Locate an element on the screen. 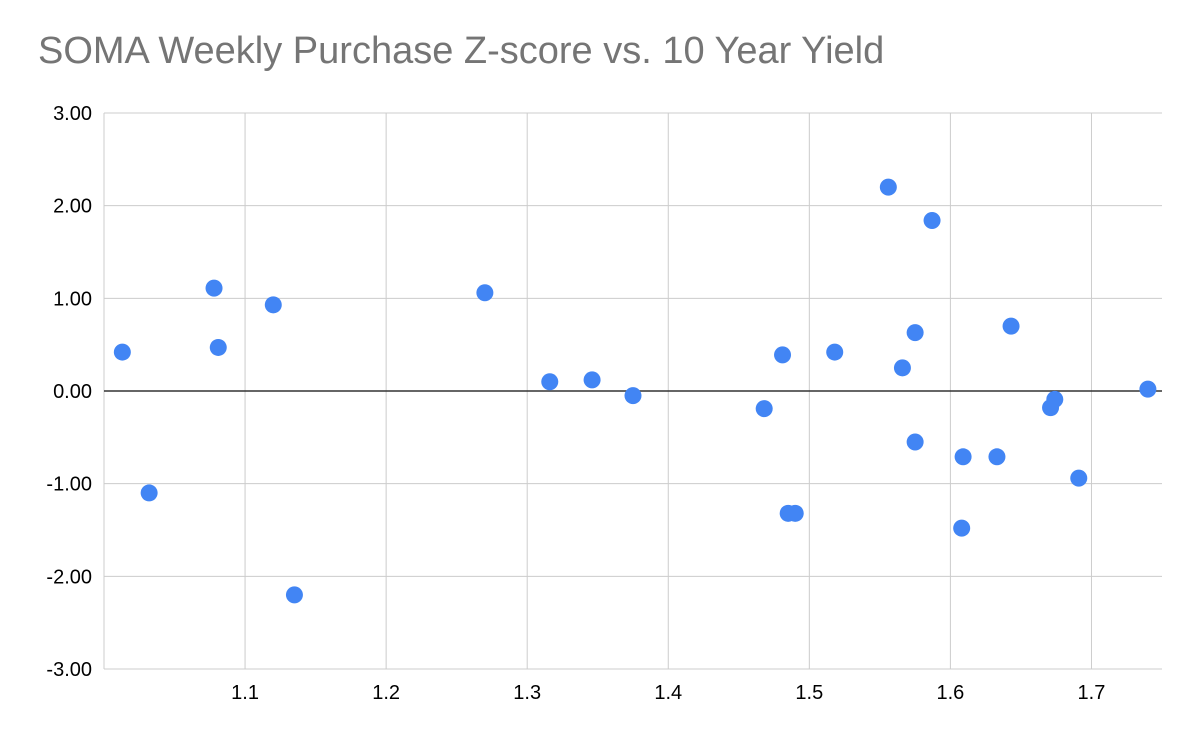  y-tick-label: -2.00 is located at coordinates (69, 577).